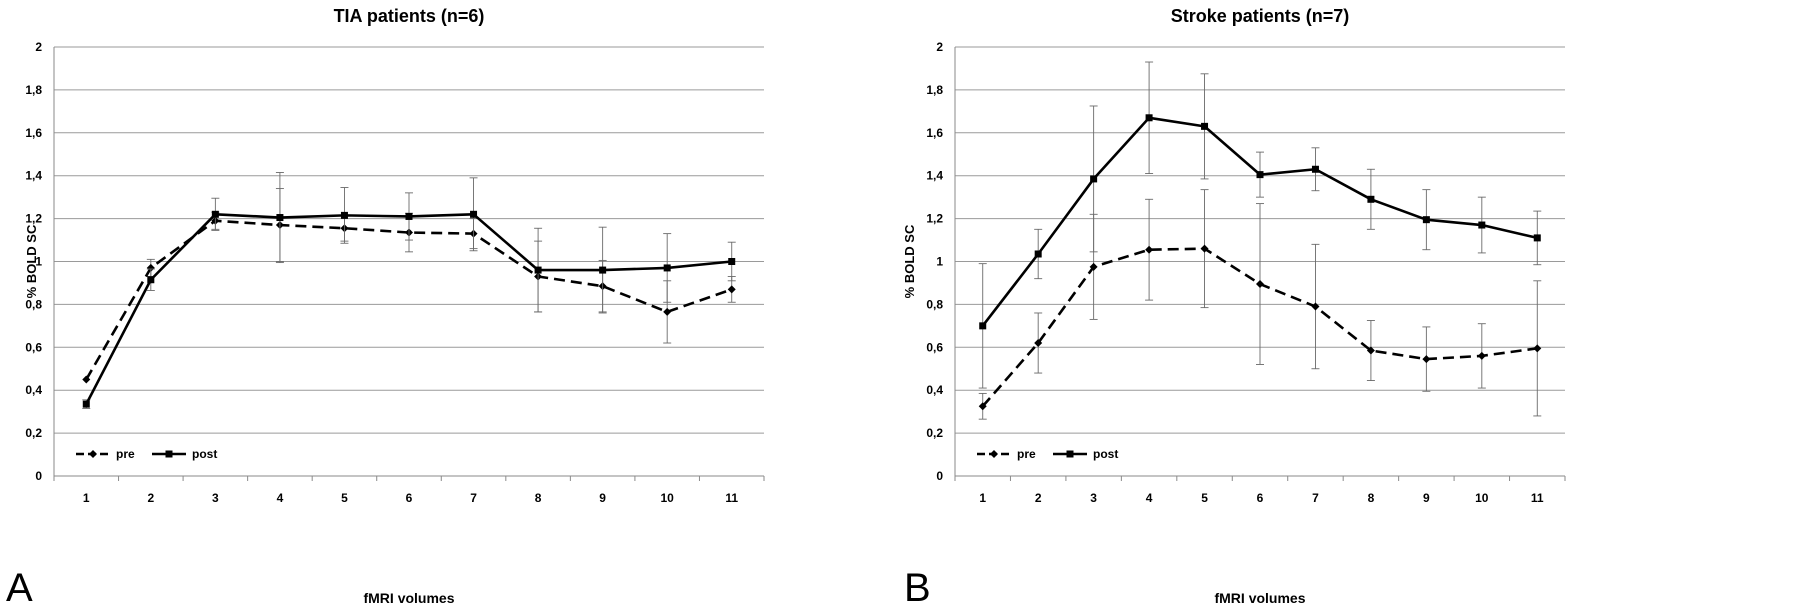 The width and height of the screenshot is (1800, 610). I want to click on chart-title: TIA patients (n=6), so click(409, 16).